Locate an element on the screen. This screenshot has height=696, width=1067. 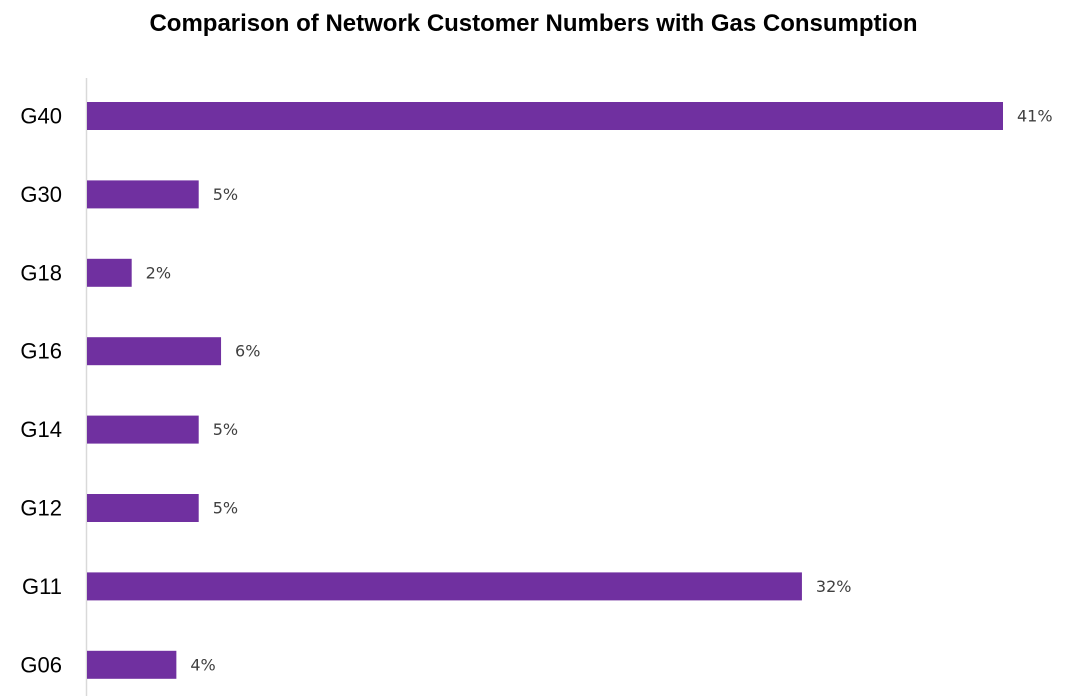
category-label-g40: G40 is located at coordinates (41, 116).